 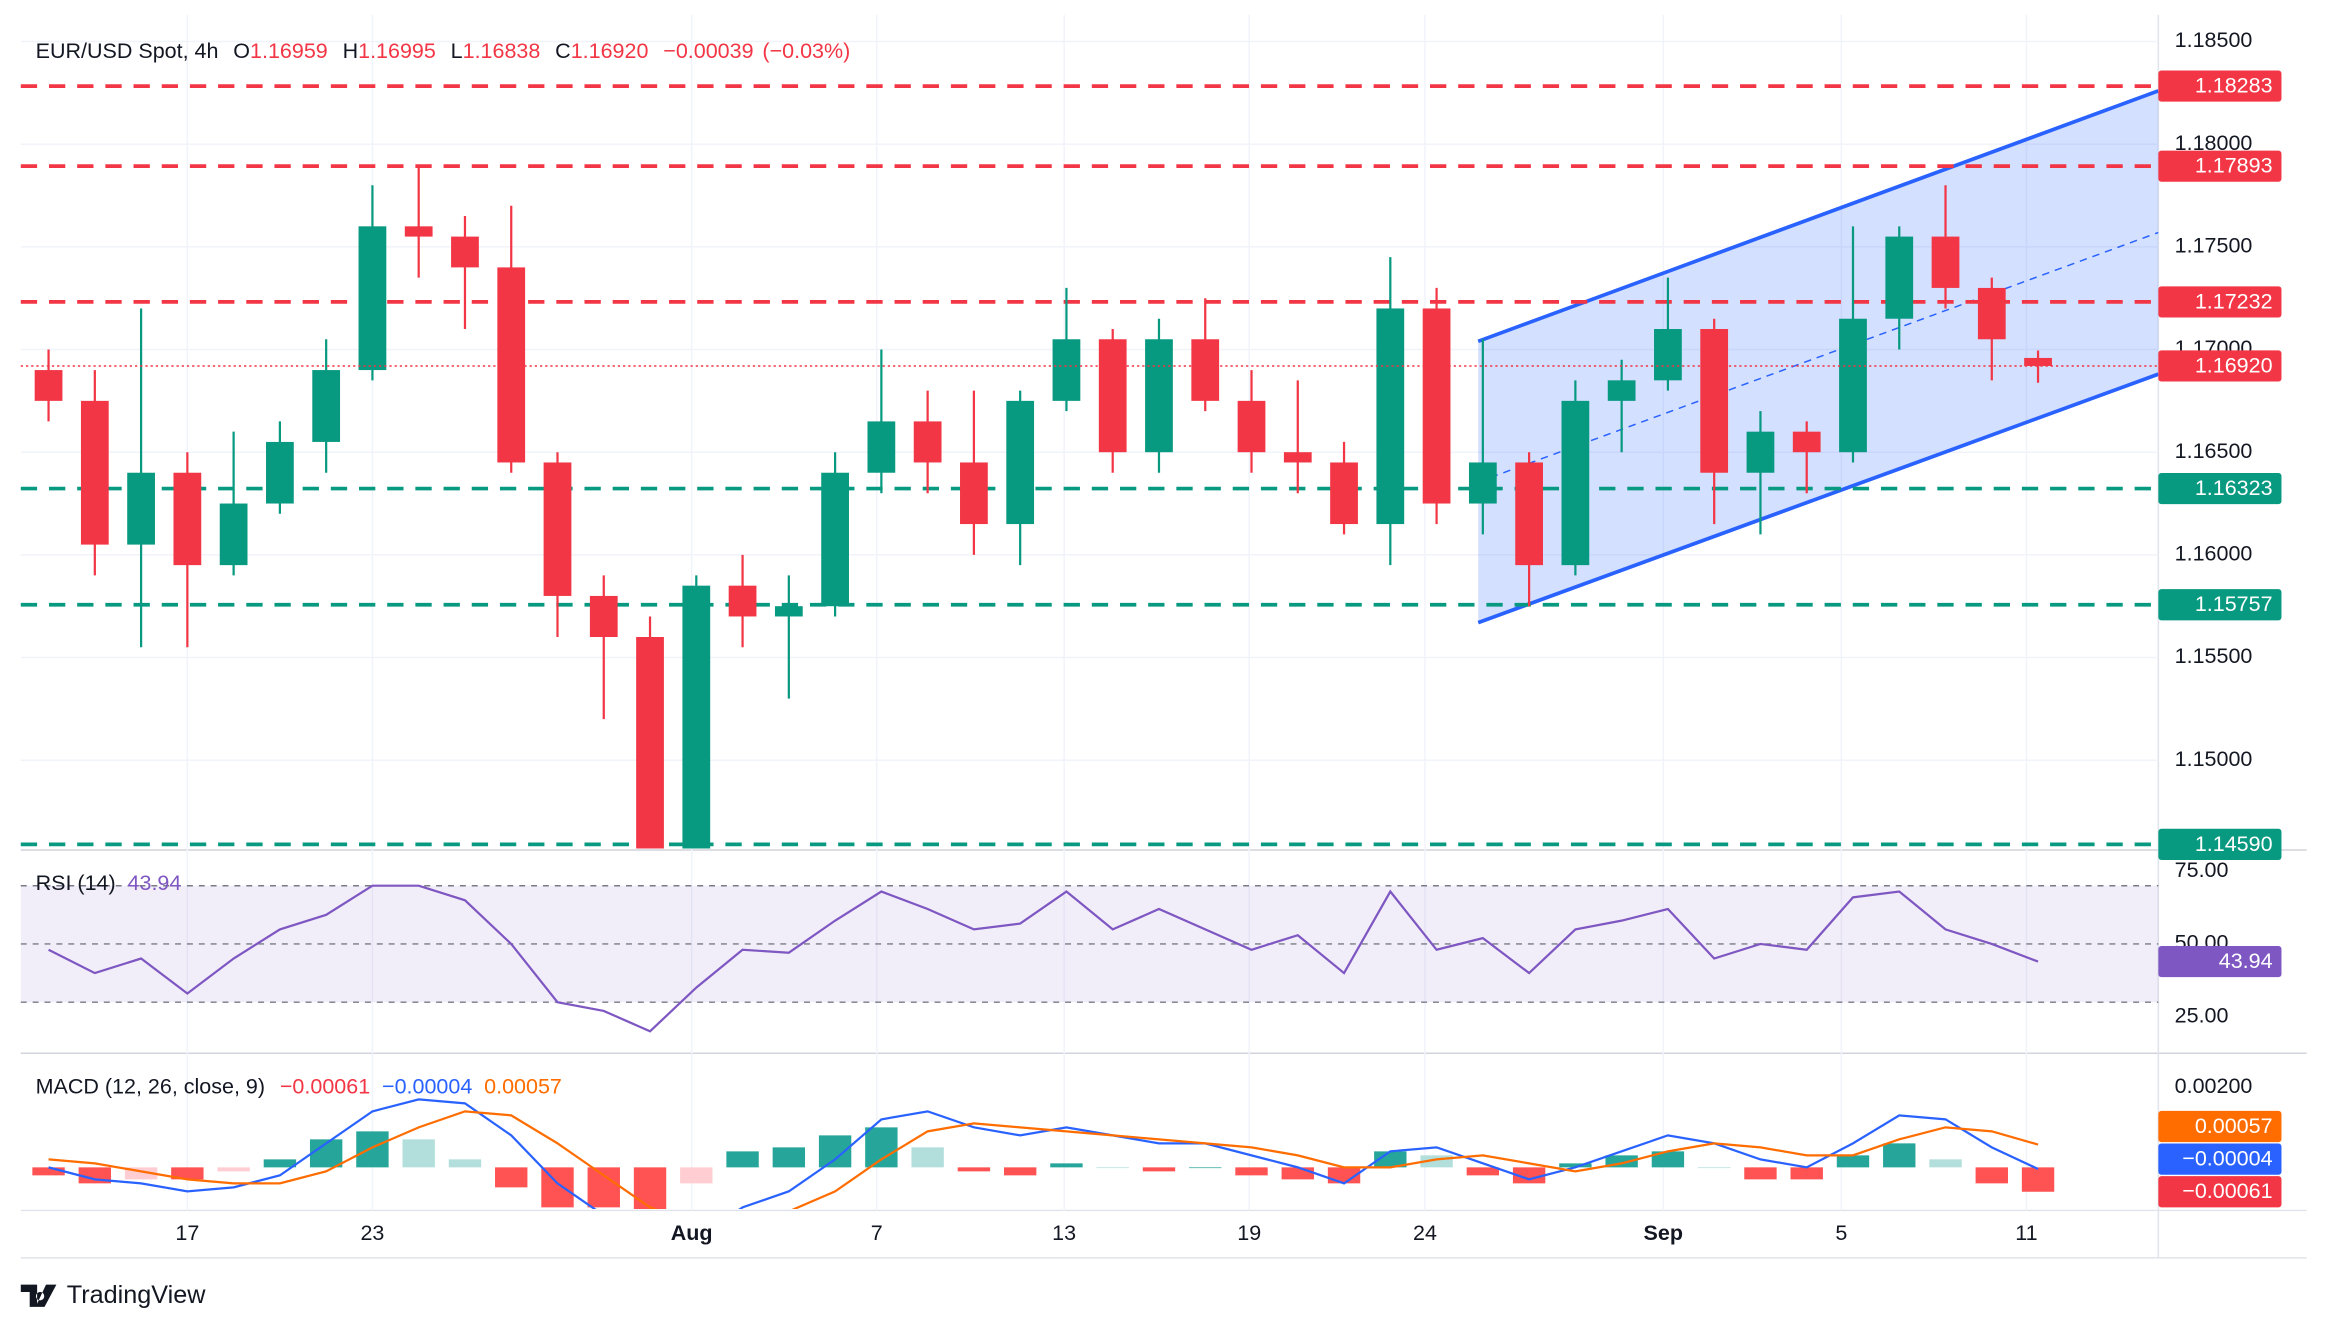 What do you see at coordinates (372, 1233) in the screenshot?
I see `x-tick-label: 23` at bounding box center [372, 1233].